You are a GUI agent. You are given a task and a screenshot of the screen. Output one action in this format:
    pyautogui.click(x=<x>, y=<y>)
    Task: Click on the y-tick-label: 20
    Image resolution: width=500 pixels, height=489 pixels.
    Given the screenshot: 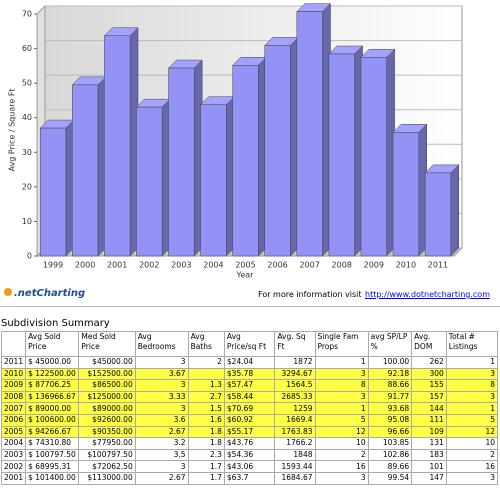 What is the action you would take?
    pyautogui.click(x=27, y=186)
    